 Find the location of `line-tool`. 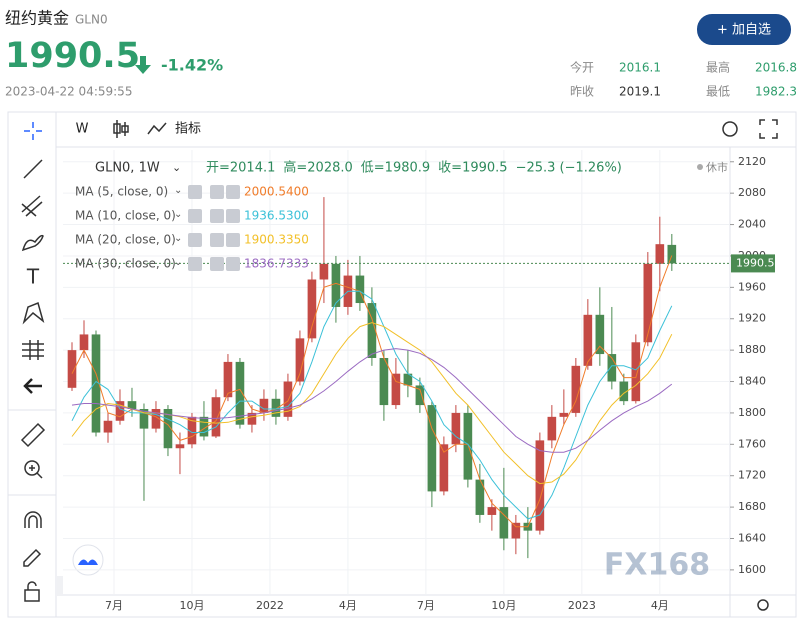

line-tool is located at coordinates (33, 169).